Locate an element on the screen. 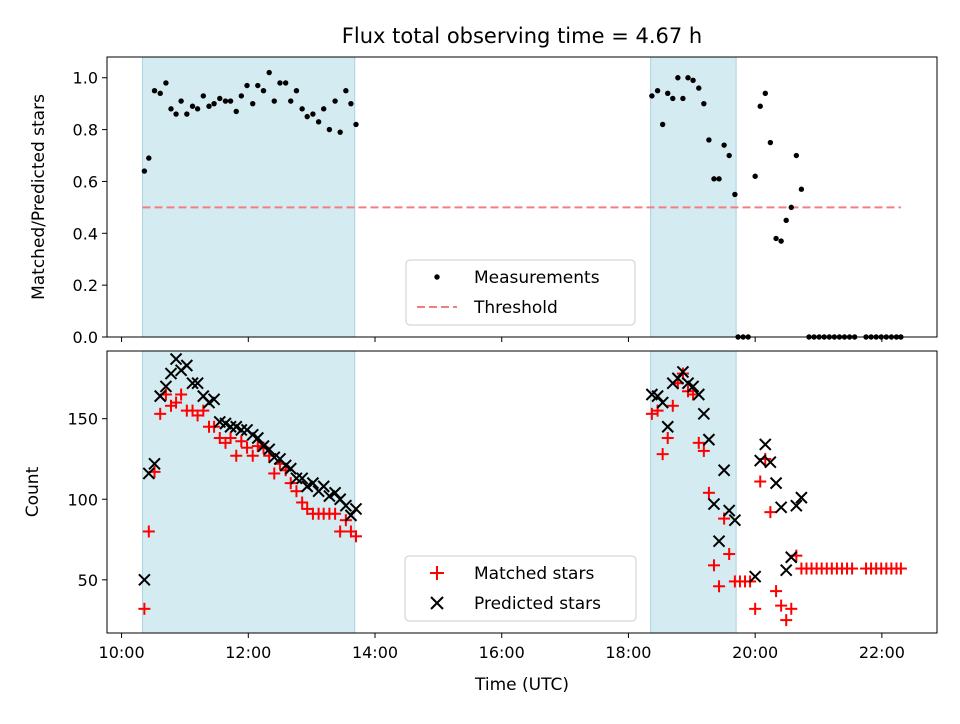 This screenshot has height=724, width=960. y-tick-label: 0.4 is located at coordinates (85, 233).